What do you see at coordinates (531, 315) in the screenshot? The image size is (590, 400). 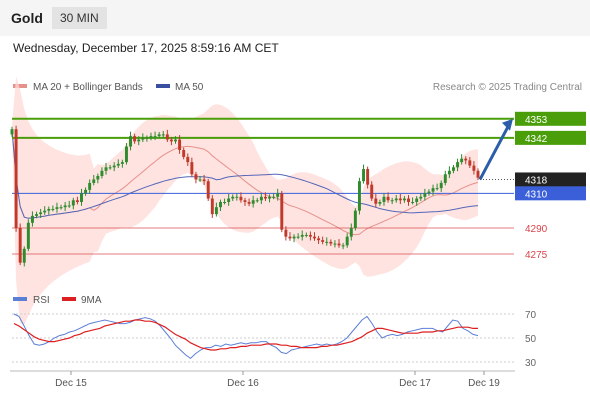 I see `rsi-tick-label-70: 70` at bounding box center [531, 315].